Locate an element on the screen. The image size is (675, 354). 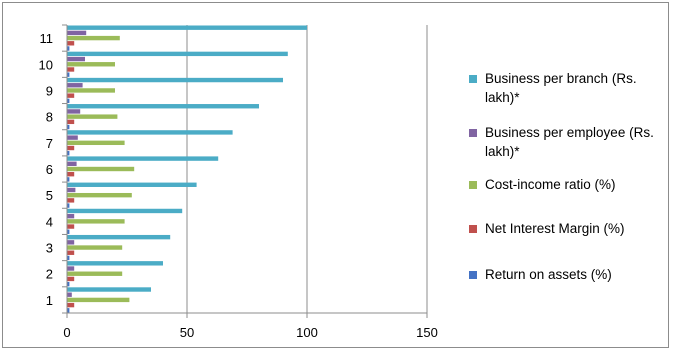
y-tick-label-10: 10 is located at coordinates (46, 64).